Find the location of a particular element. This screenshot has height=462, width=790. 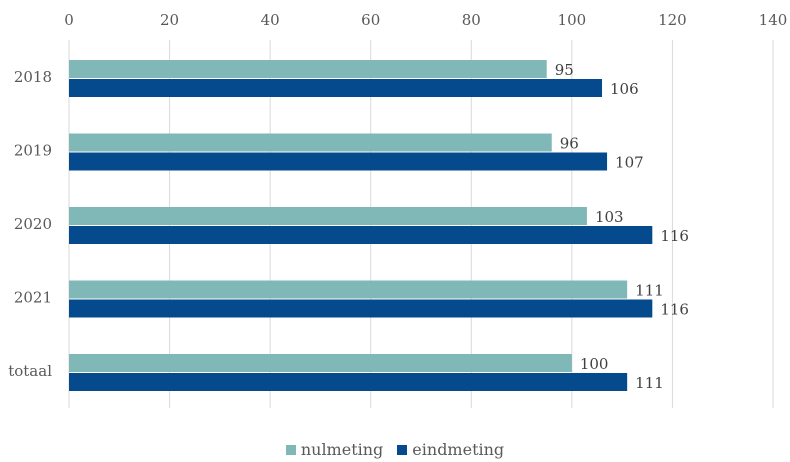

legend-item-eindmeting: eindmeting is located at coordinates (450, 449).